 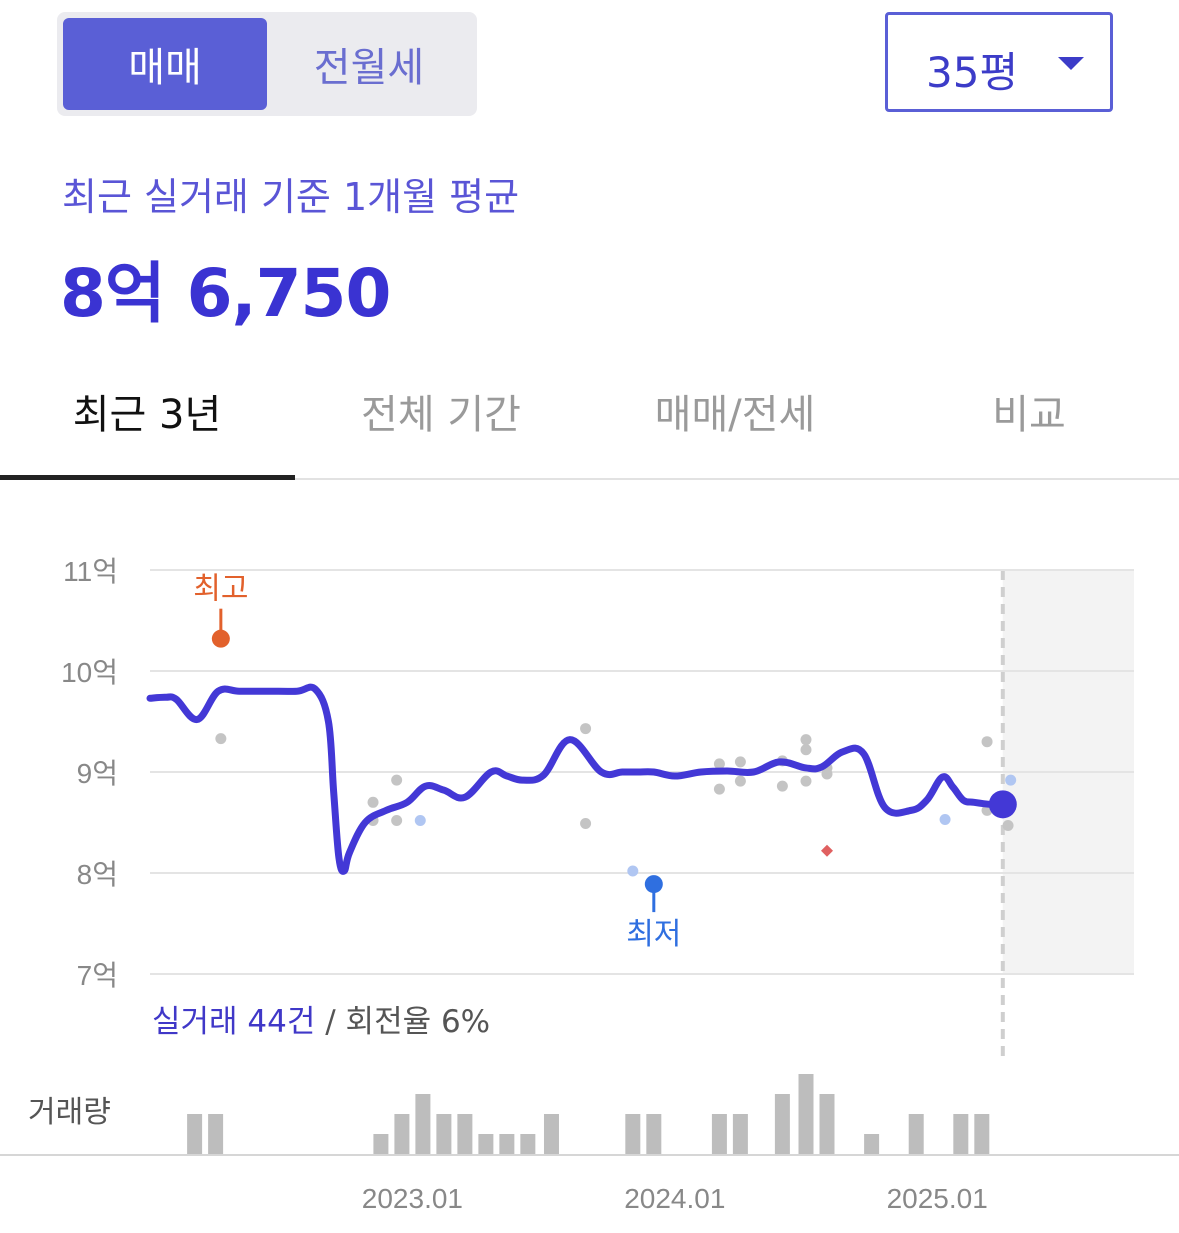 What do you see at coordinates (221, 639) in the screenshot?
I see `high-marker-dot` at bounding box center [221, 639].